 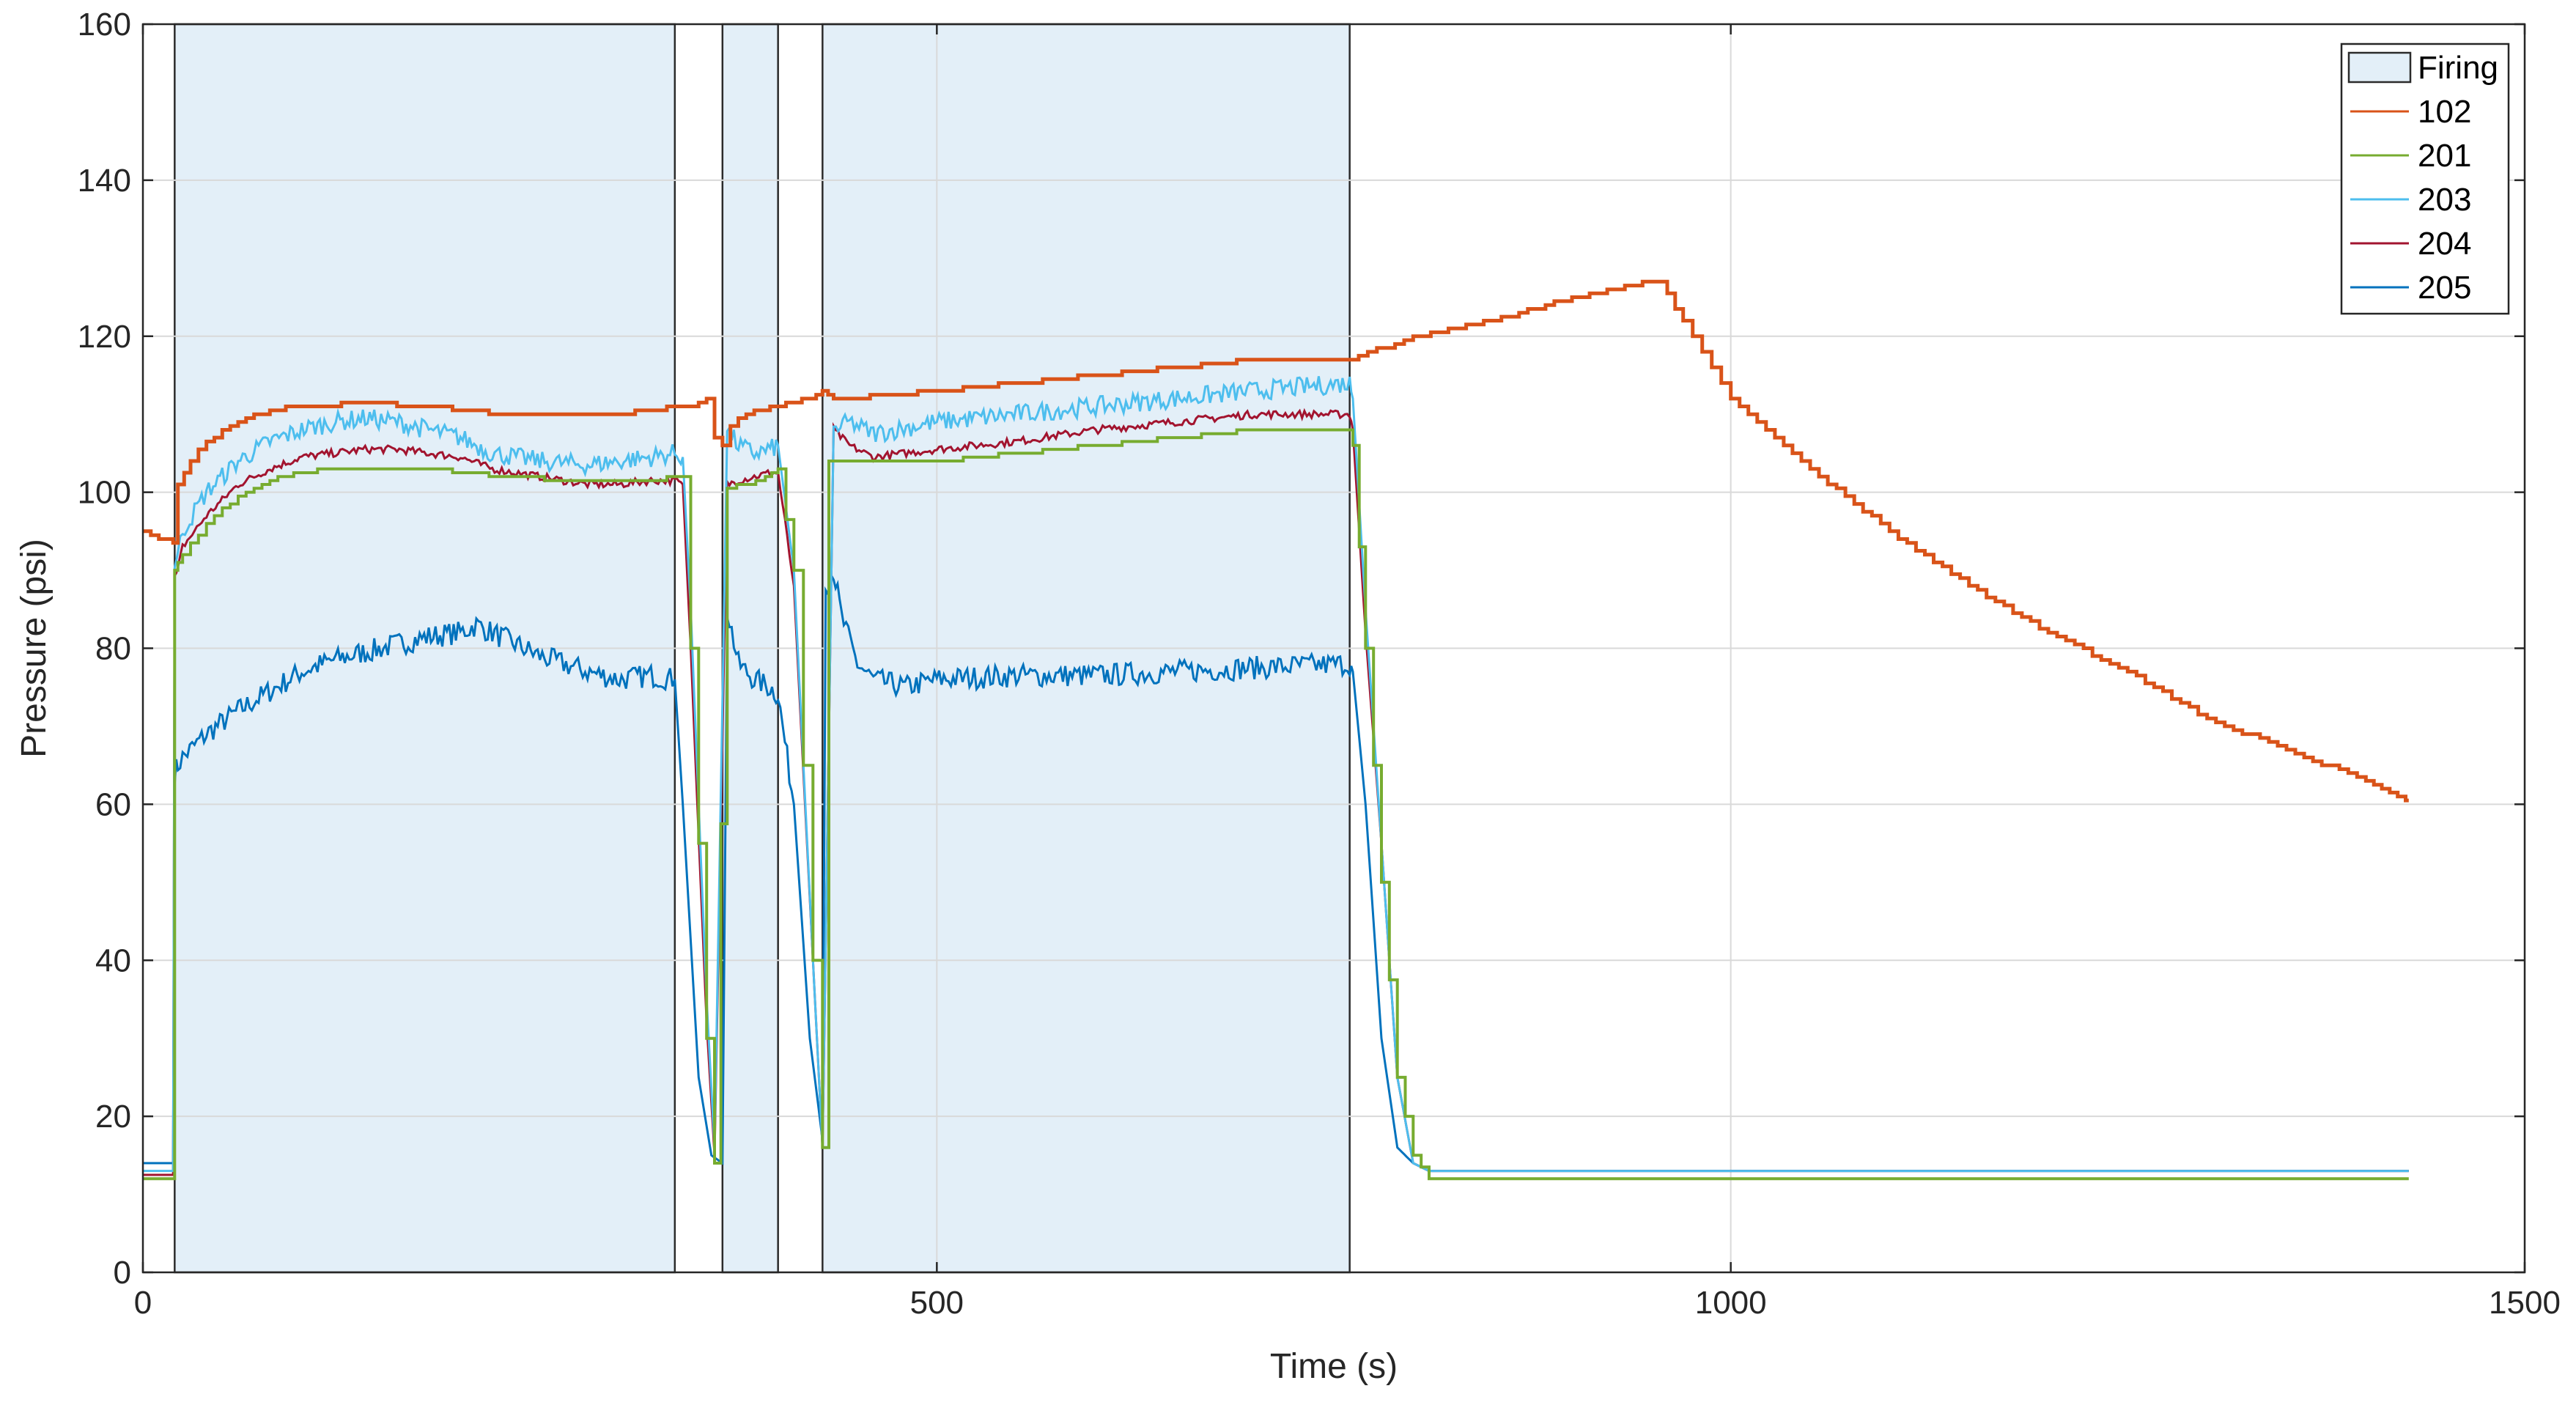 I want to click on y-tick-label: 60, so click(x=113, y=804).